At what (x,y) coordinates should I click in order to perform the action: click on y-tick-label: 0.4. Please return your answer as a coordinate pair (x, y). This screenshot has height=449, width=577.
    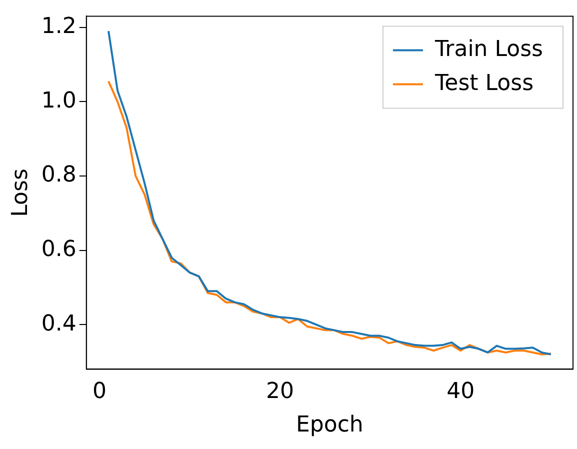
    Looking at the image, I should click on (58, 323).